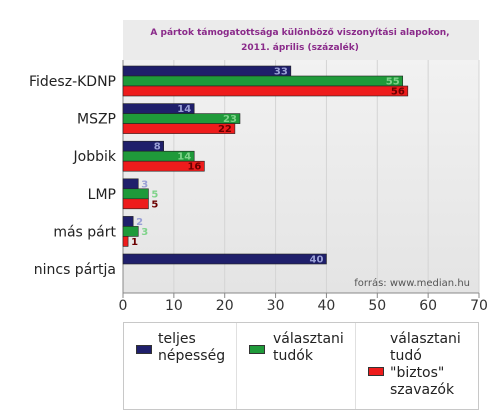 This screenshot has width=494, height=420. I want to click on title-box, so click(301, 40).